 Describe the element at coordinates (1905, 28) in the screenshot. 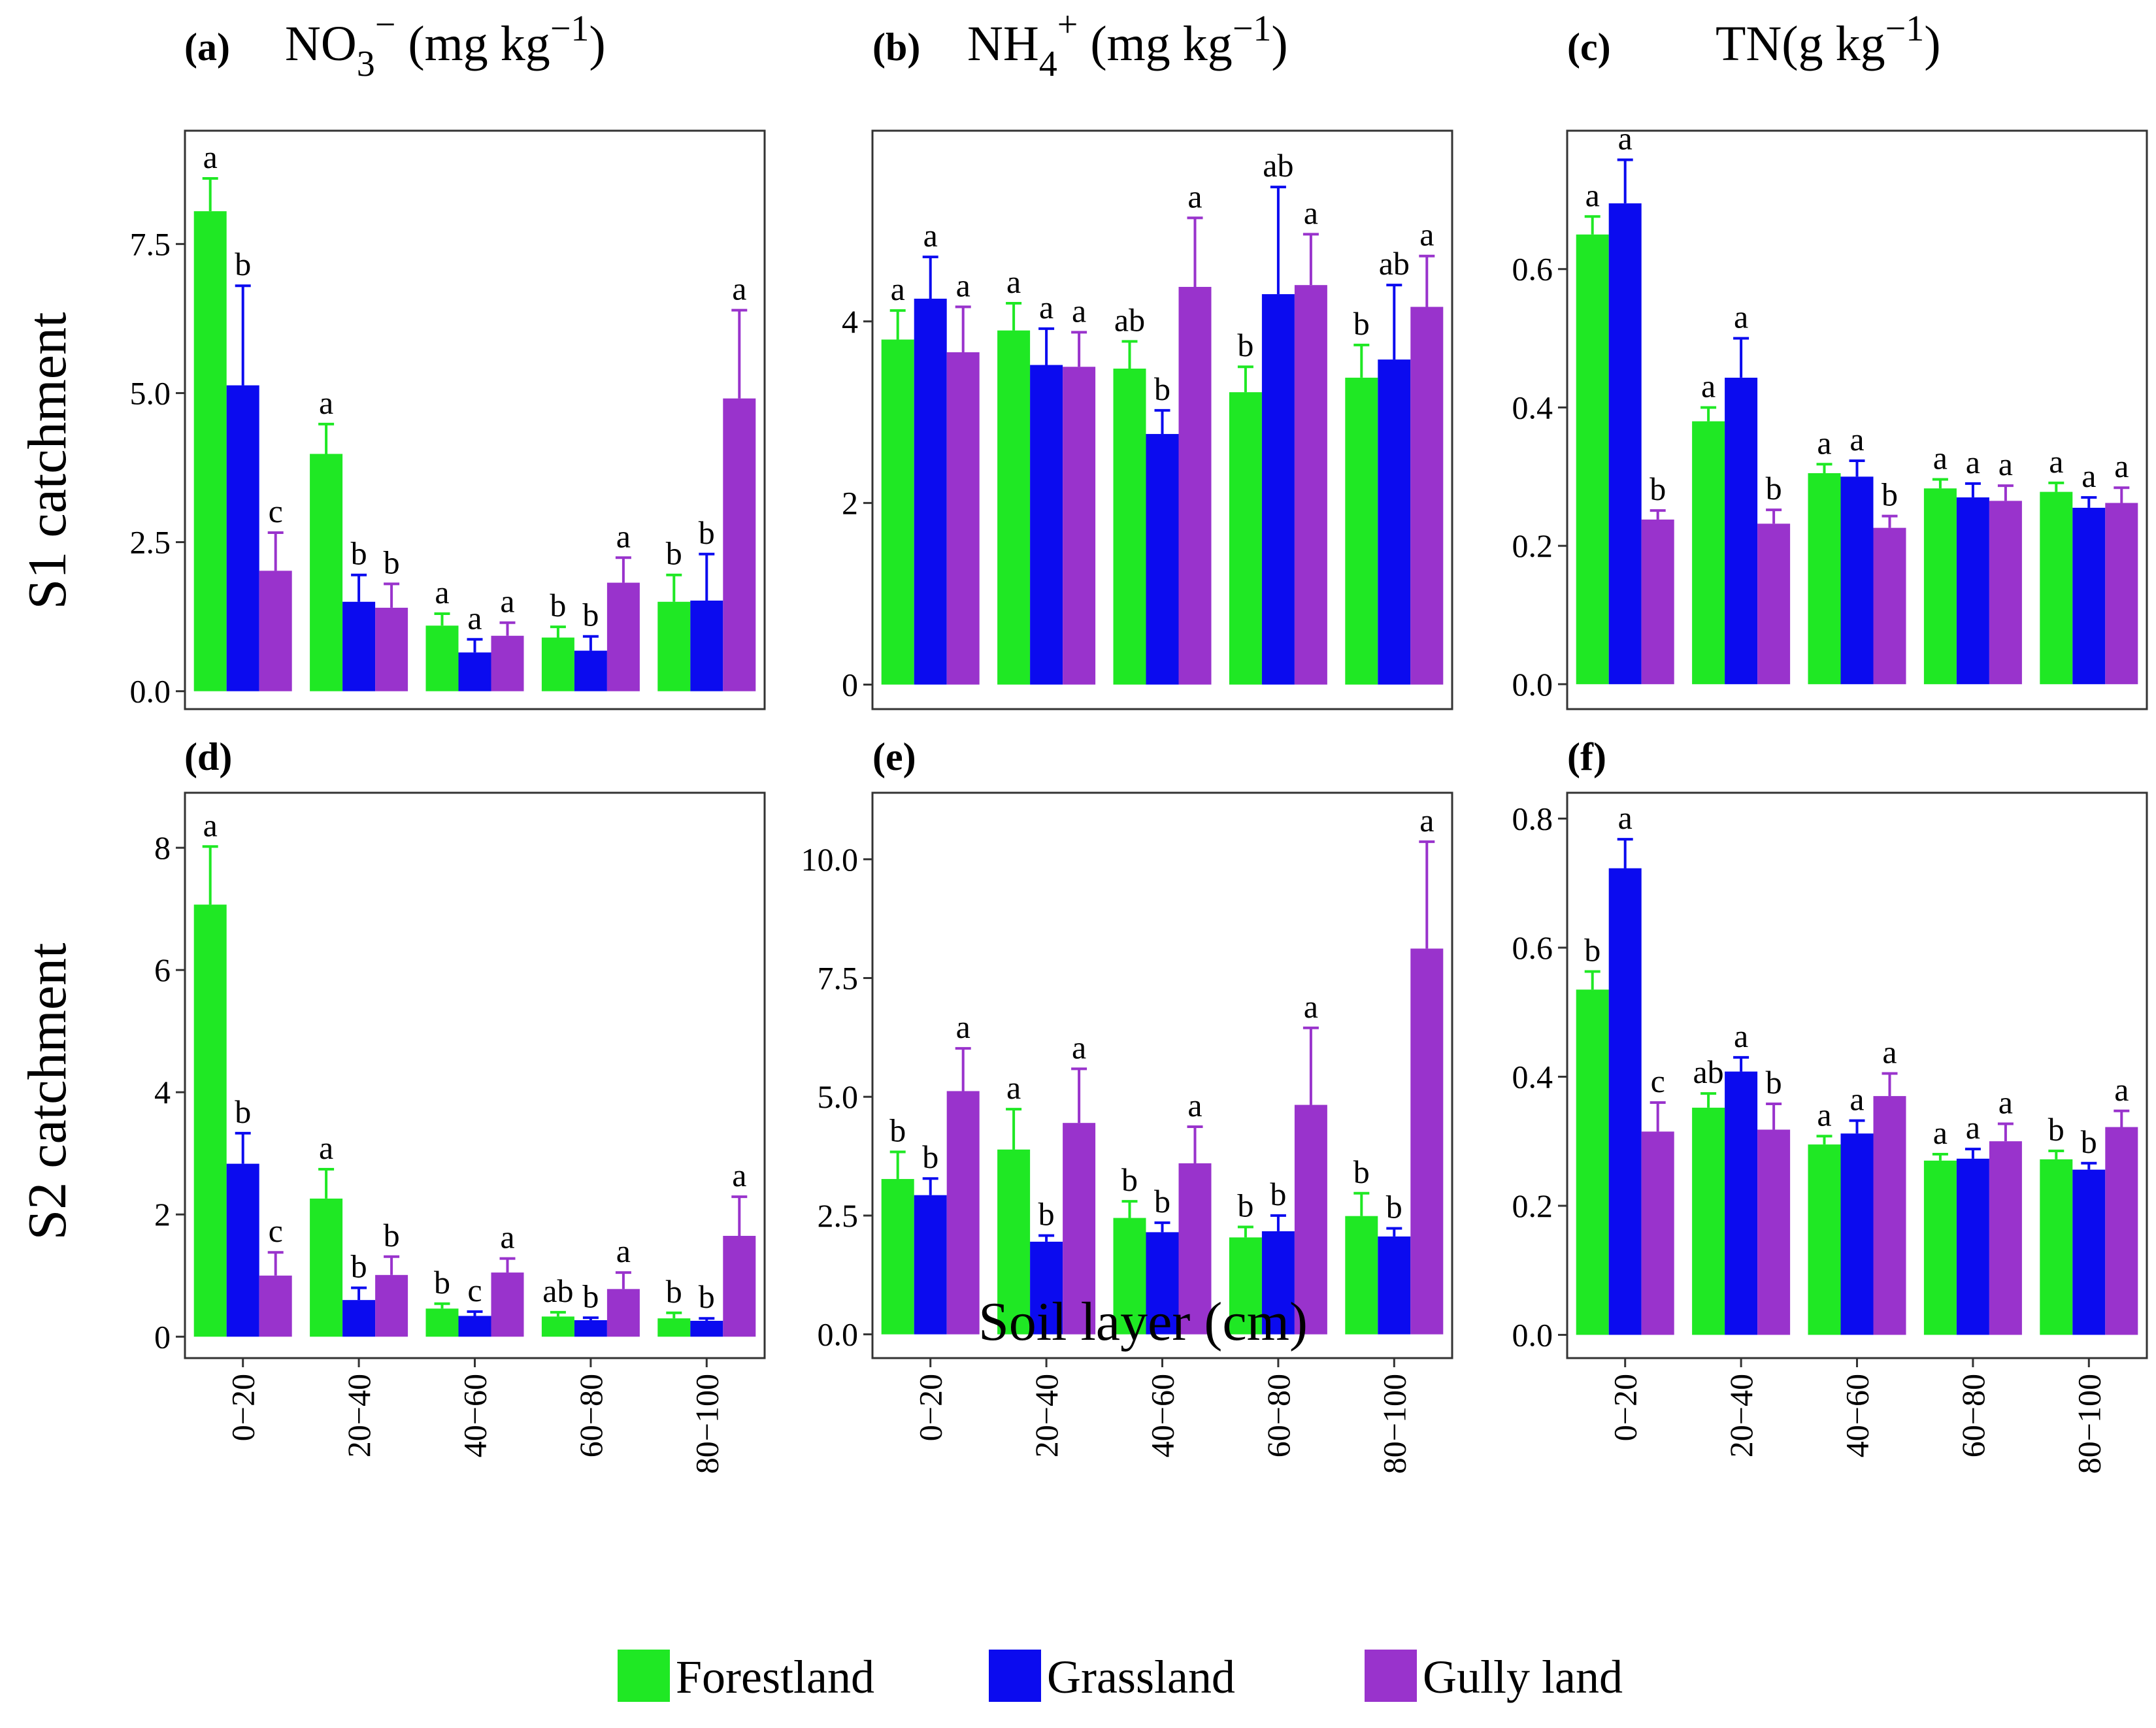

I see `title-c-sup: −1` at that location.